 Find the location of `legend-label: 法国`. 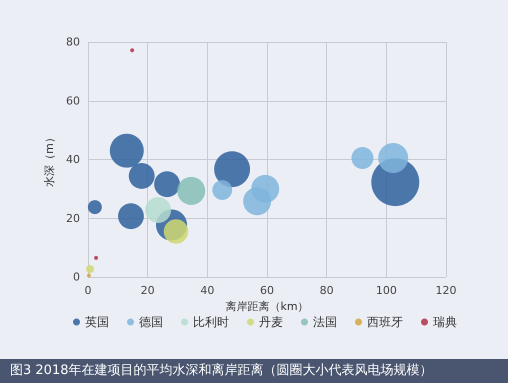

legend-label: 法国 is located at coordinates (325, 322).